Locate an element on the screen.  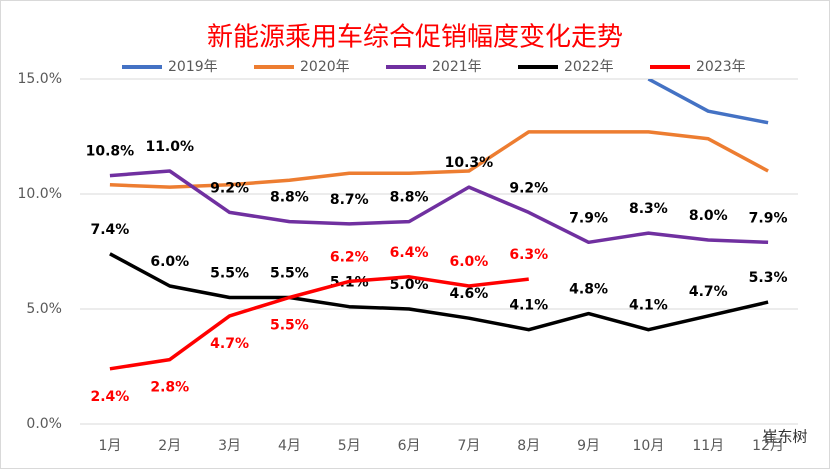
legend-label: 2022年 is located at coordinates (589, 67).